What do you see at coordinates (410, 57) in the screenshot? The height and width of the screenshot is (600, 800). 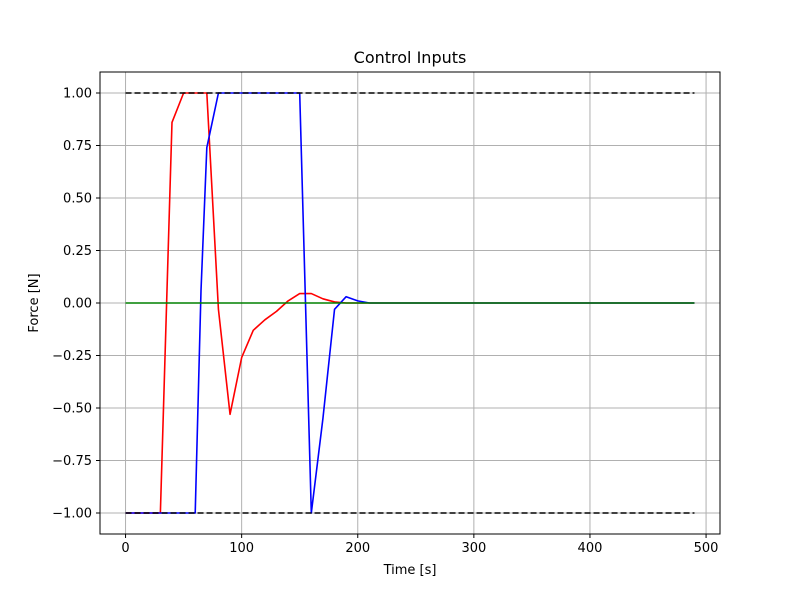 I see `chart-title: Control Inputs` at bounding box center [410, 57].